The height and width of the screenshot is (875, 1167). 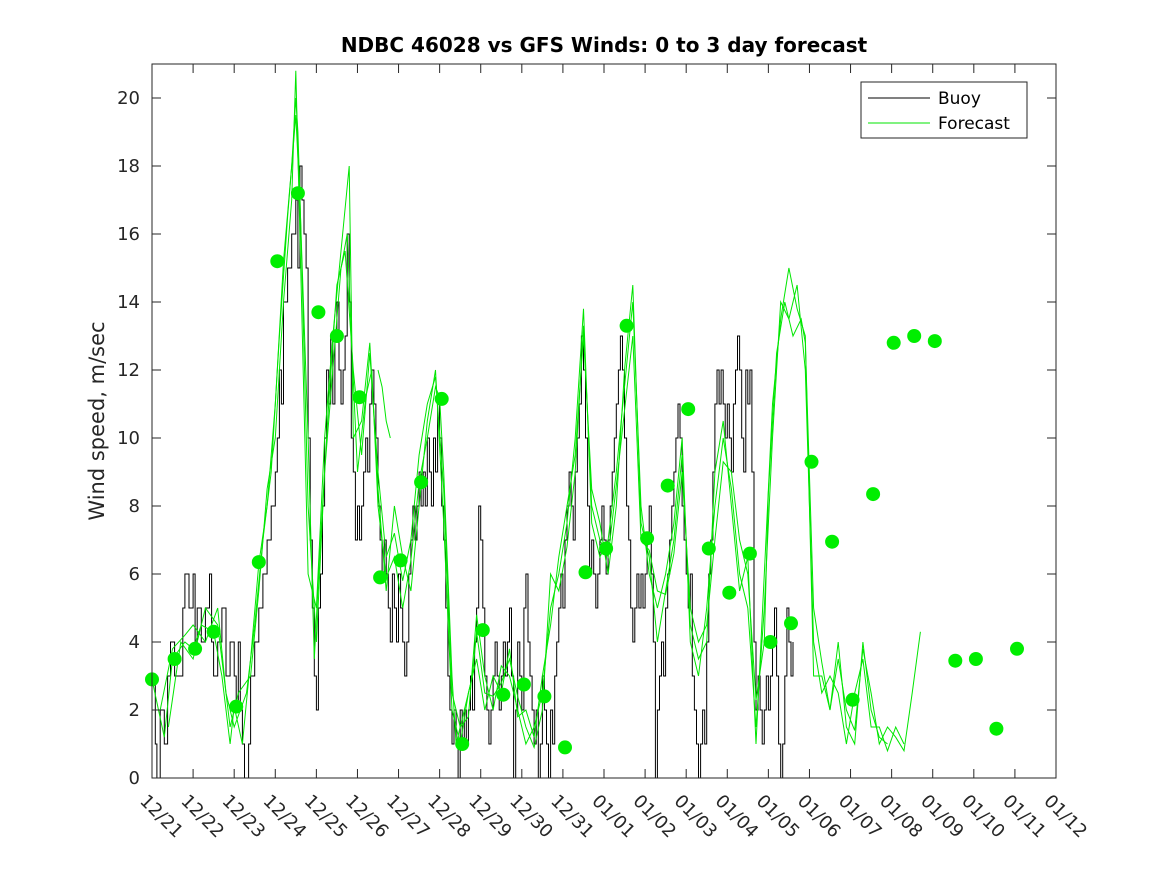 I want to click on legend: Buoy Forecast, so click(x=944, y=110).